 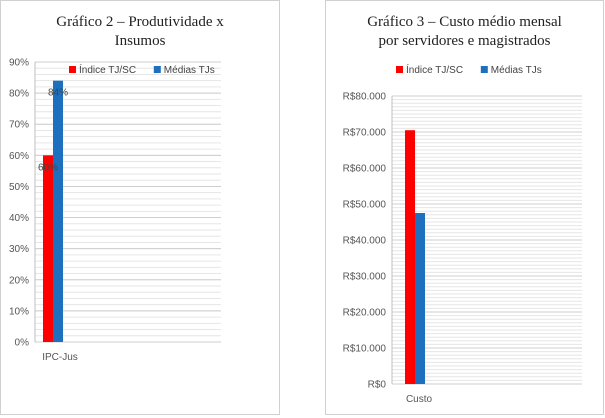 What do you see at coordinates (365, 313) in the screenshot?
I see `y-tick-label: R$20.000` at bounding box center [365, 313].